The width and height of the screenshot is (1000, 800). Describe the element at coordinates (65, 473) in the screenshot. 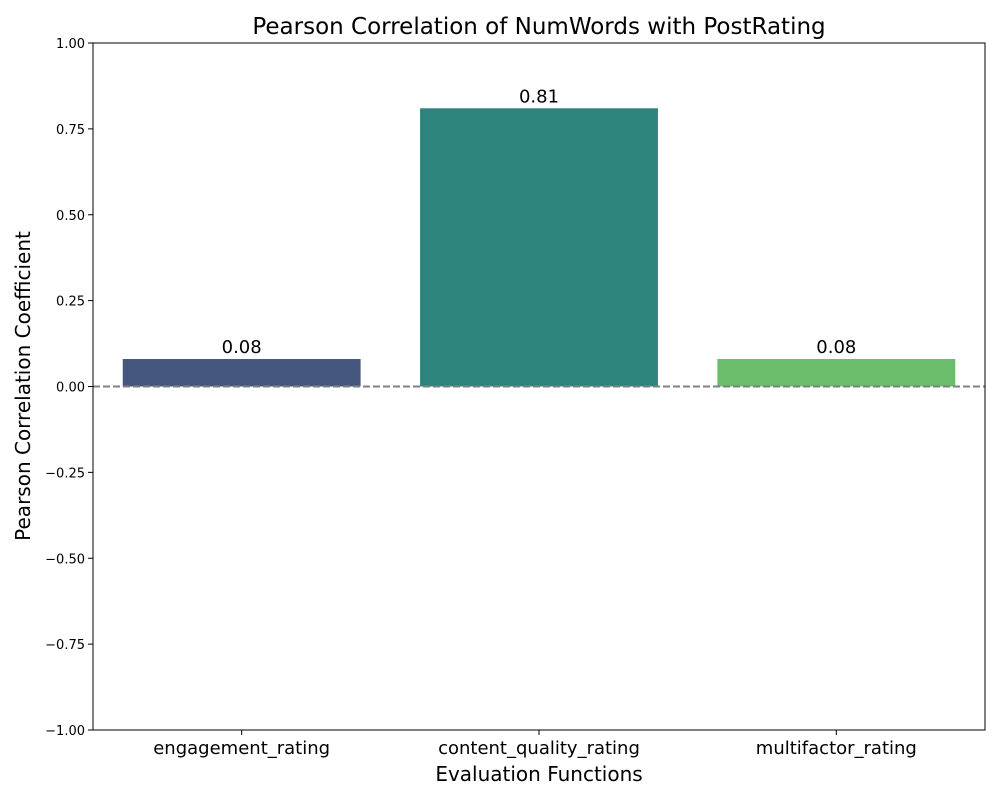

I see `y-tick-label: −0.25` at that location.